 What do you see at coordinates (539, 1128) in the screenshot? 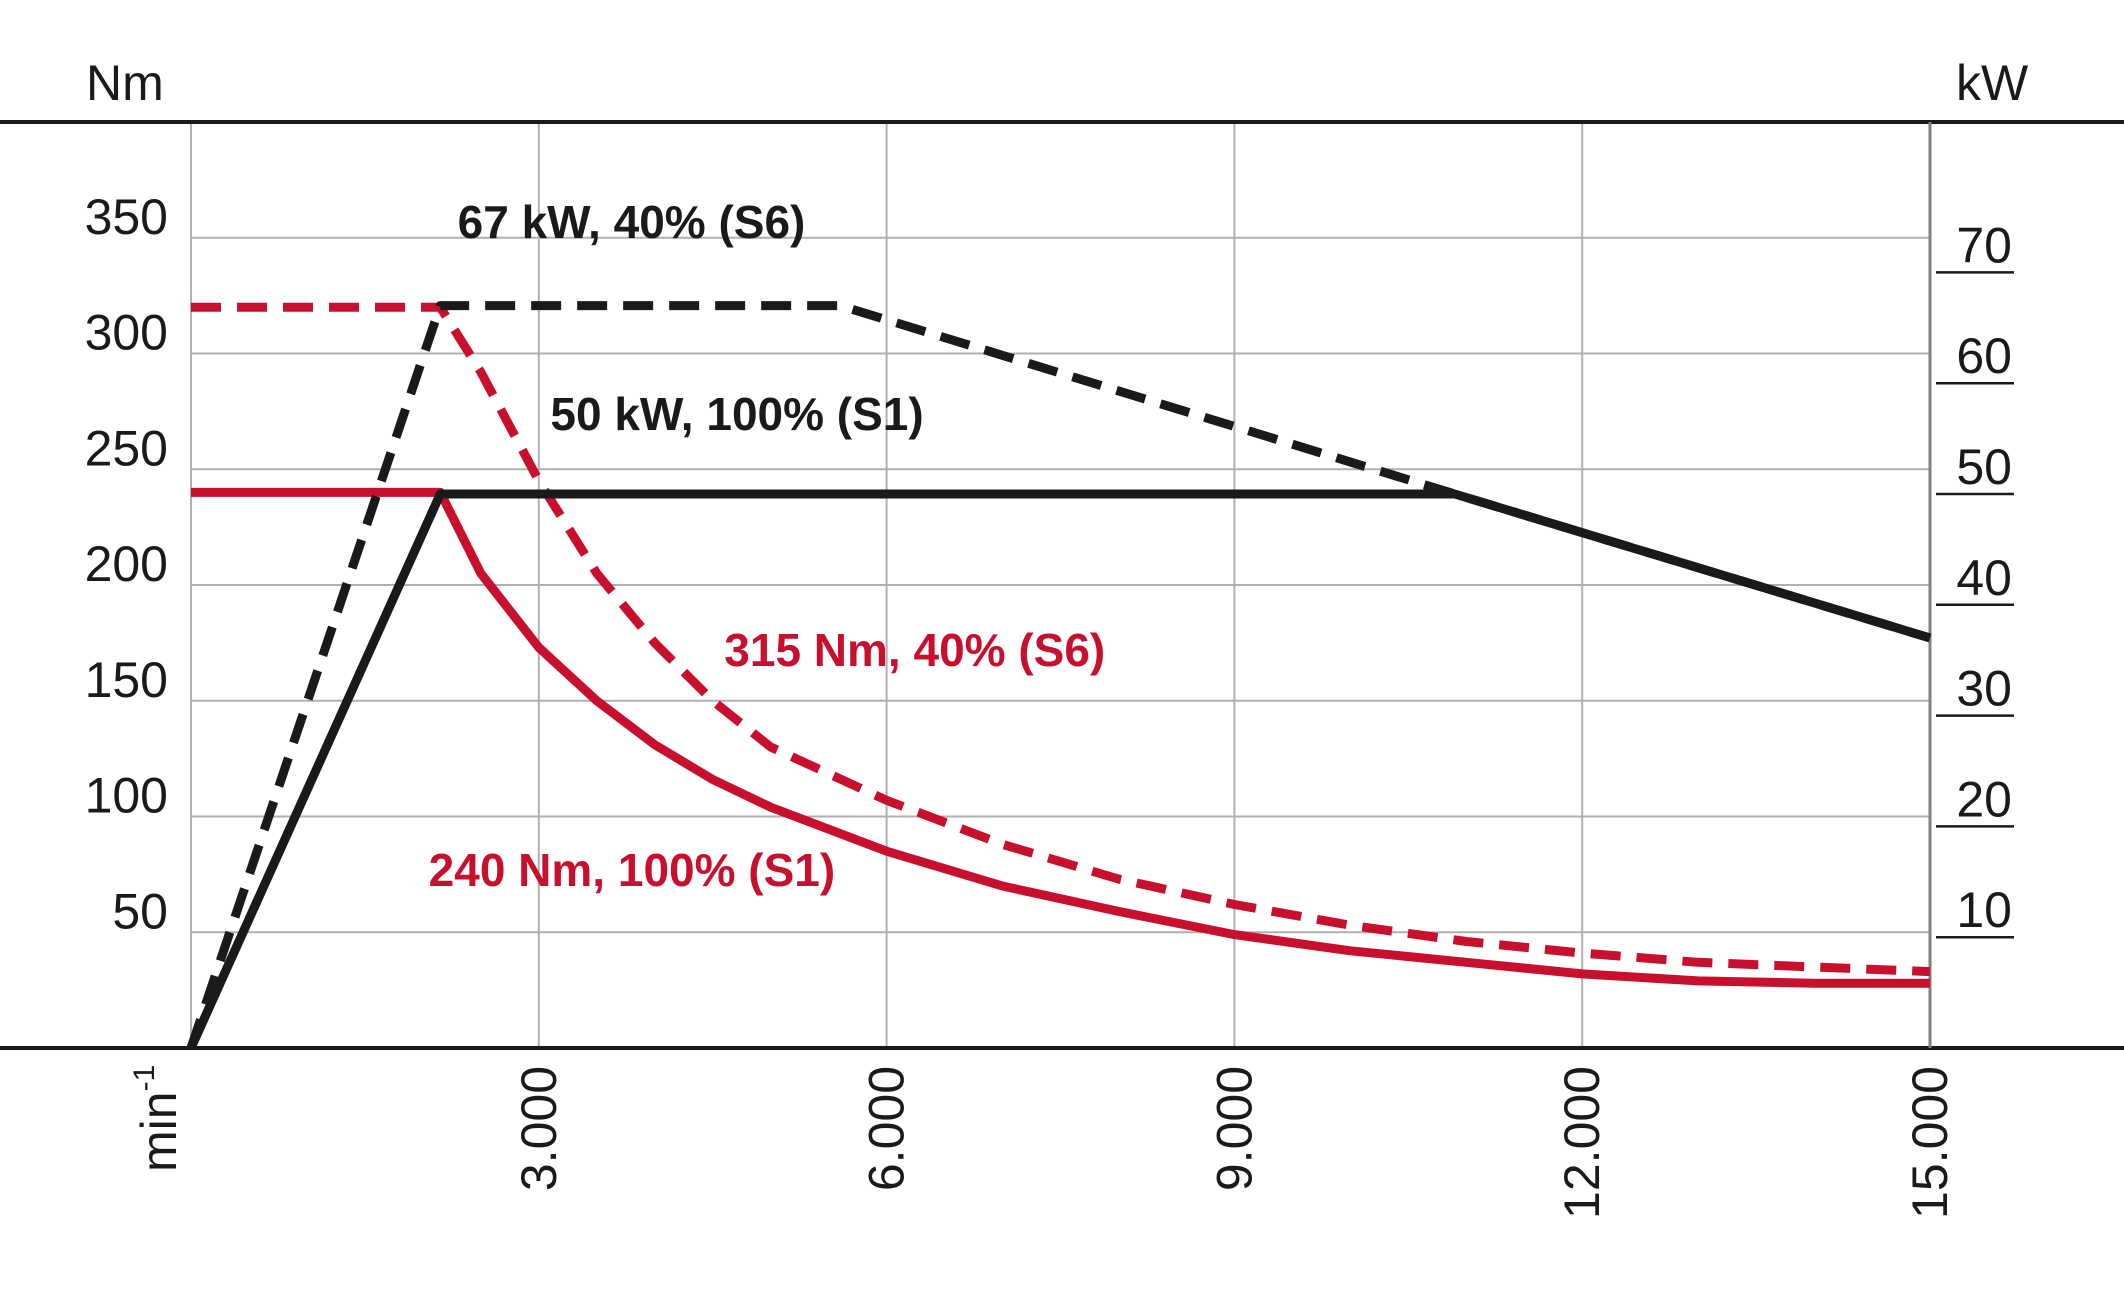
I see `x-tick-label: 3.000` at bounding box center [539, 1128].